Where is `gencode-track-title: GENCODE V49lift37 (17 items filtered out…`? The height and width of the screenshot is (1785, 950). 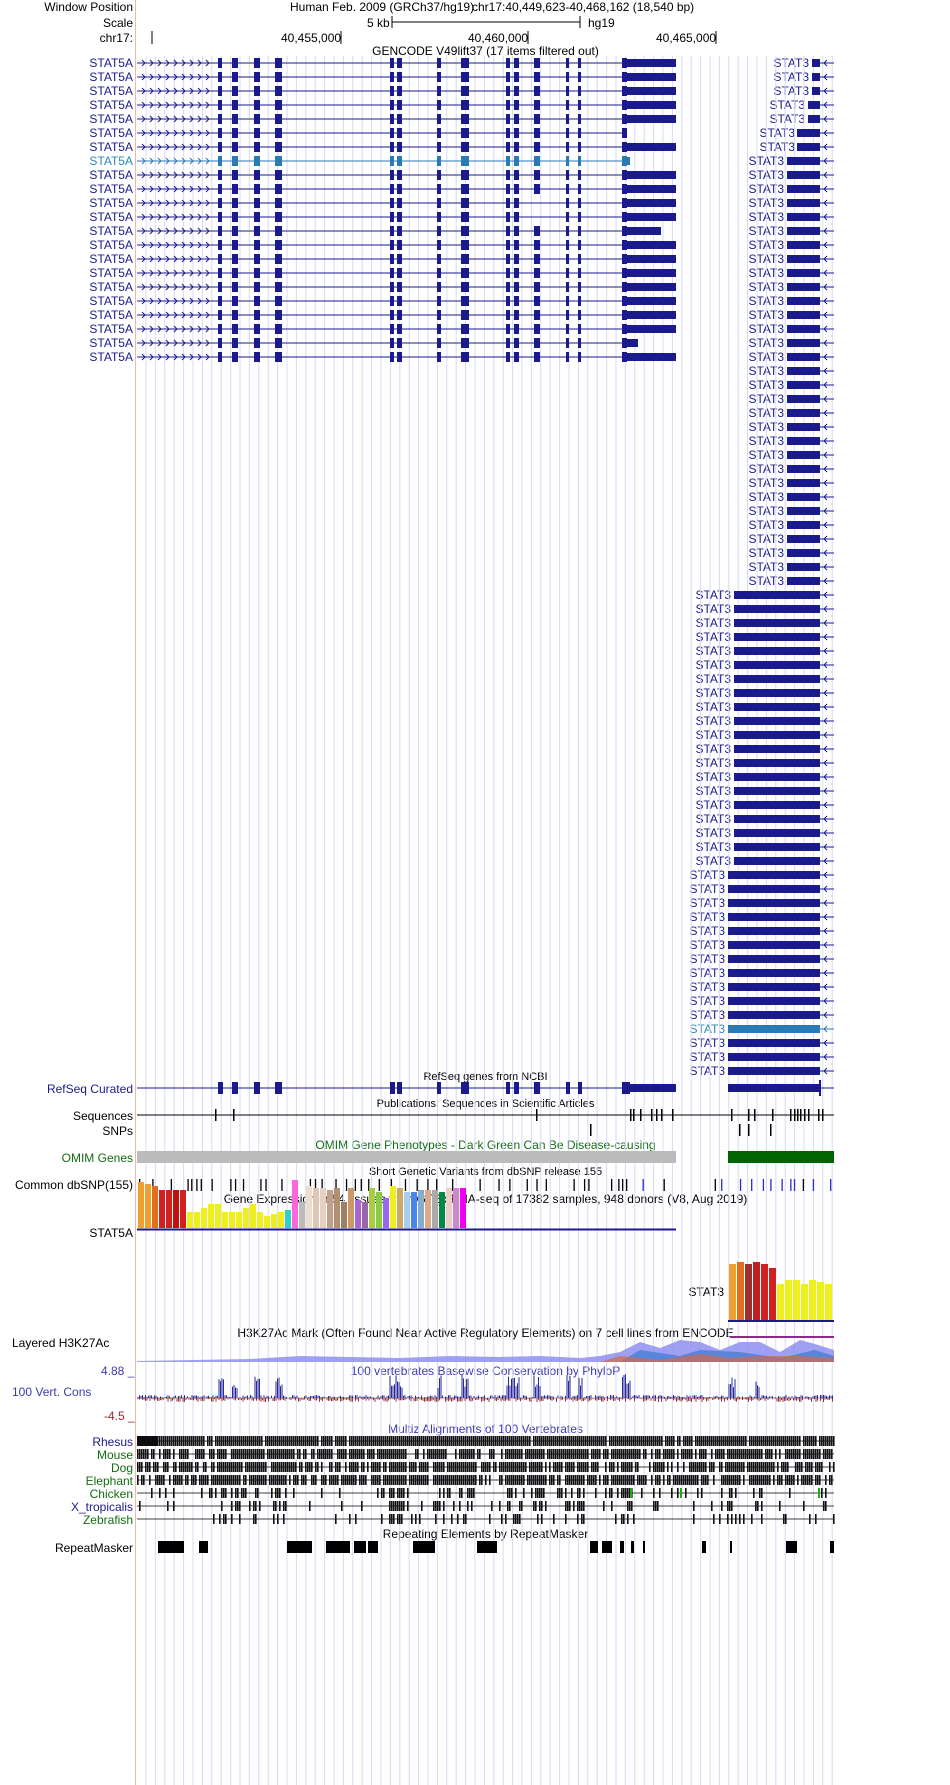
gencode-track-title: GENCODE V49lift37 (17 items filtered out… is located at coordinates (485, 51).